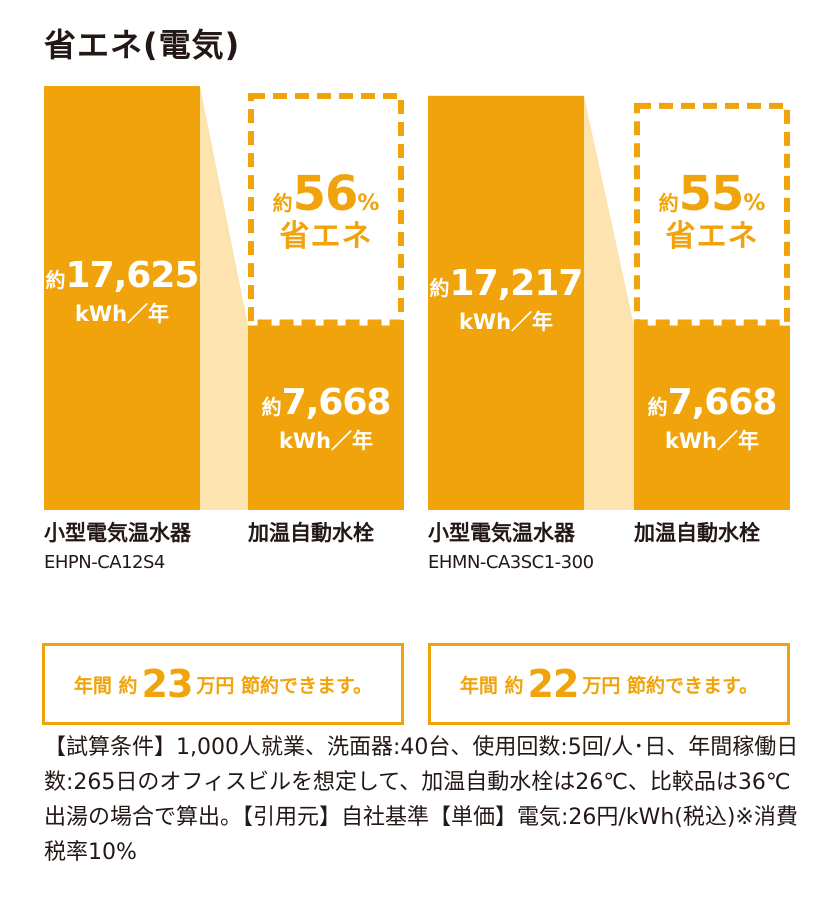 This screenshot has width=834, height=898. I want to click on category-label: 小型電気温水器 EHMN-CA3SC1-300, so click(511, 547).